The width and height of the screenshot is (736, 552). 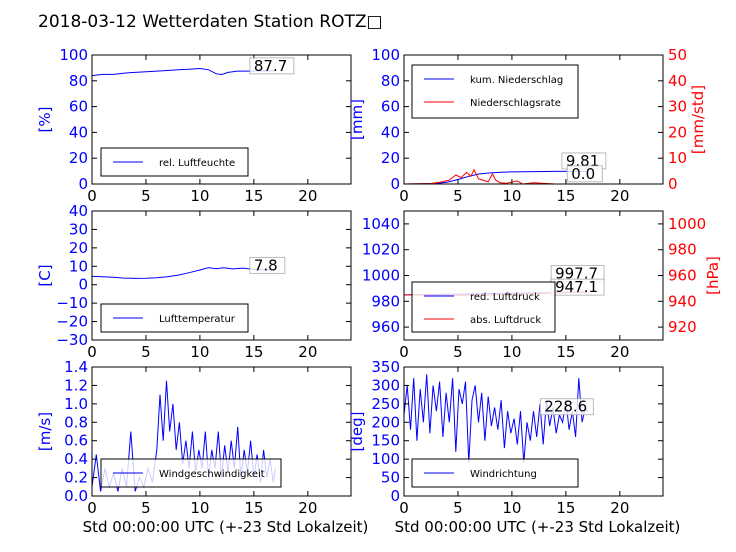 I want to click on y-tick-label: 1.2, so click(x=76, y=385).